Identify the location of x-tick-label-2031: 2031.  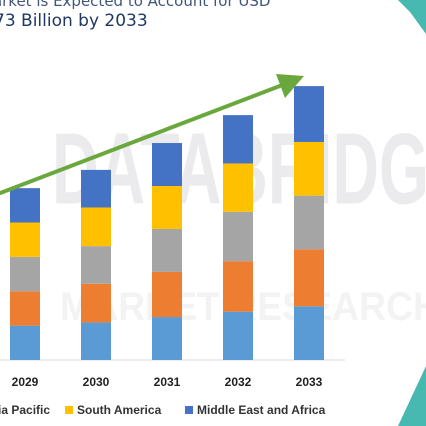
(167, 382).